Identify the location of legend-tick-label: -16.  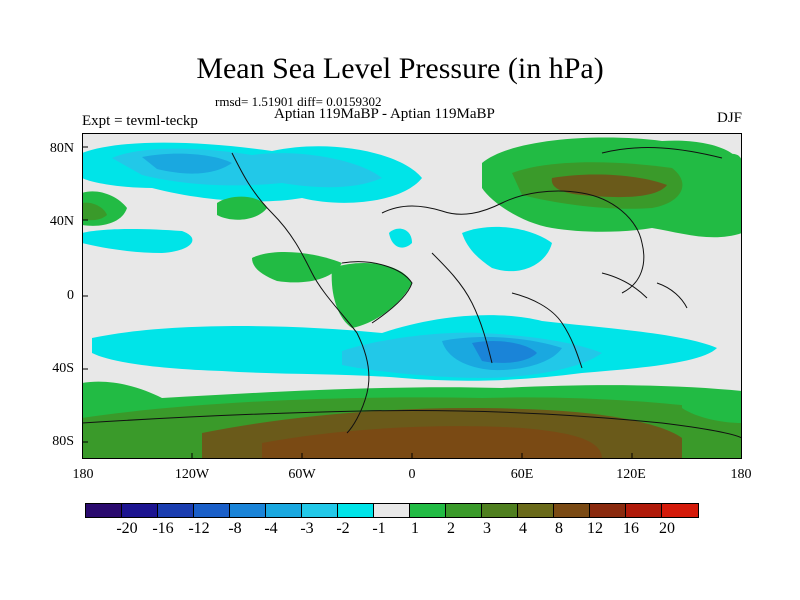
(163, 528).